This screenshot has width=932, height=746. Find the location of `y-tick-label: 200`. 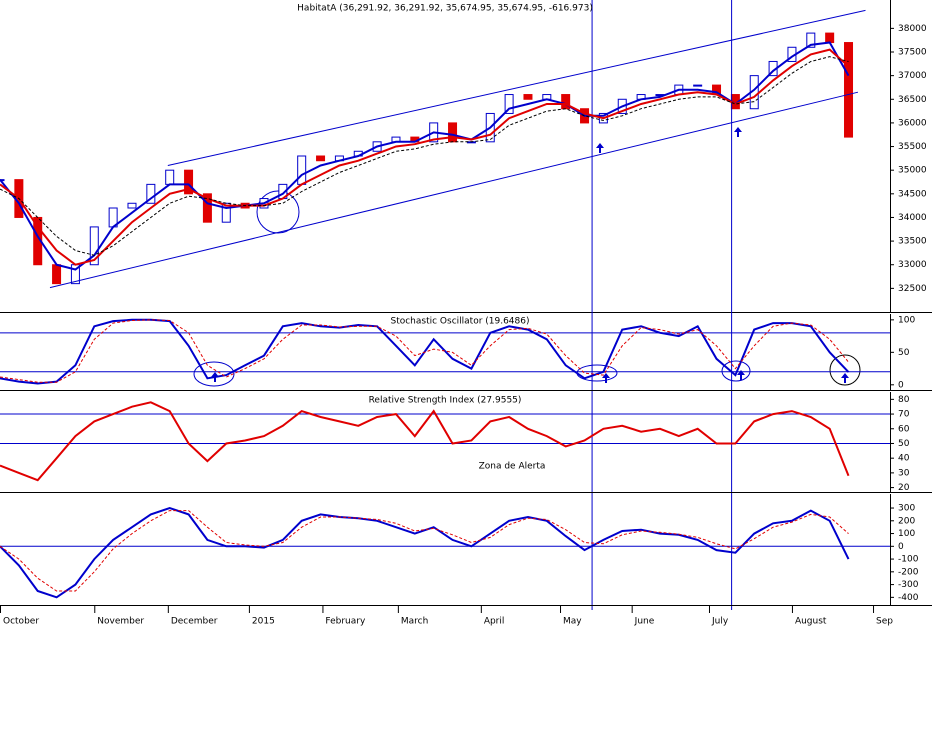

y-tick-label: 200 is located at coordinates (906, 521).